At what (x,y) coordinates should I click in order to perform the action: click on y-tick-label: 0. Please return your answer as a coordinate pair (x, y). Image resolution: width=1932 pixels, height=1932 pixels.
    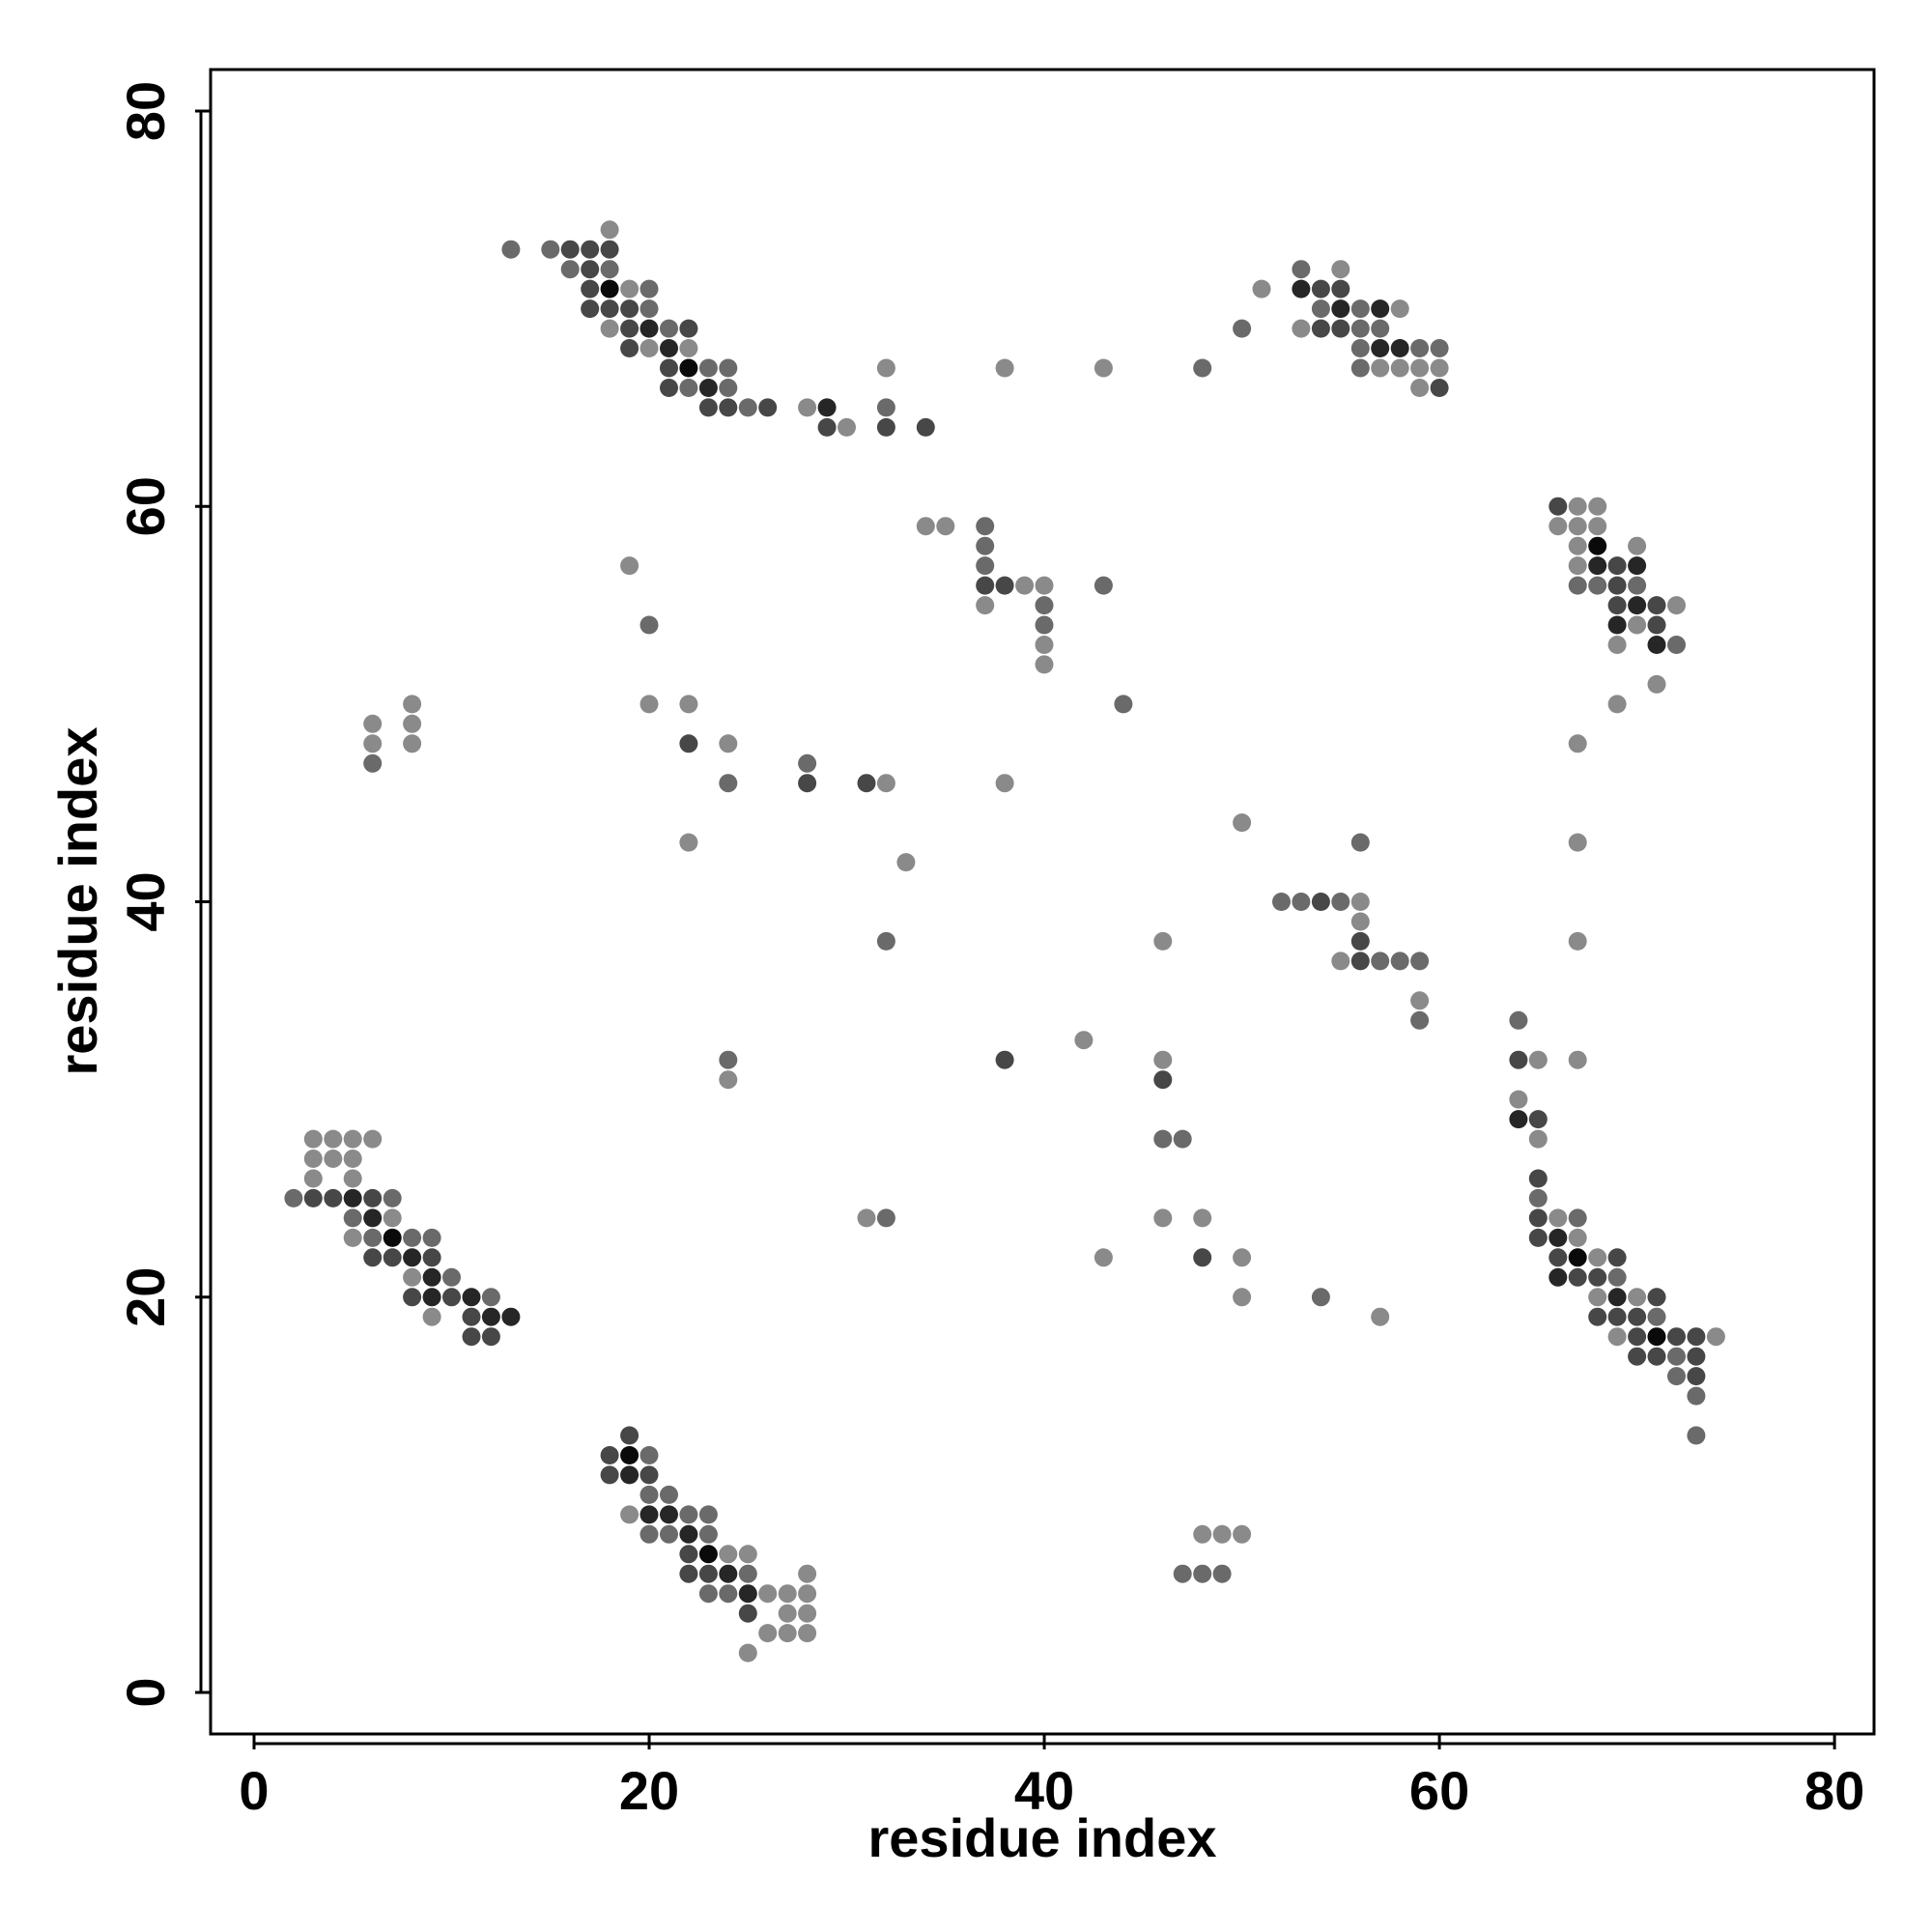
    Looking at the image, I should click on (145, 1692).